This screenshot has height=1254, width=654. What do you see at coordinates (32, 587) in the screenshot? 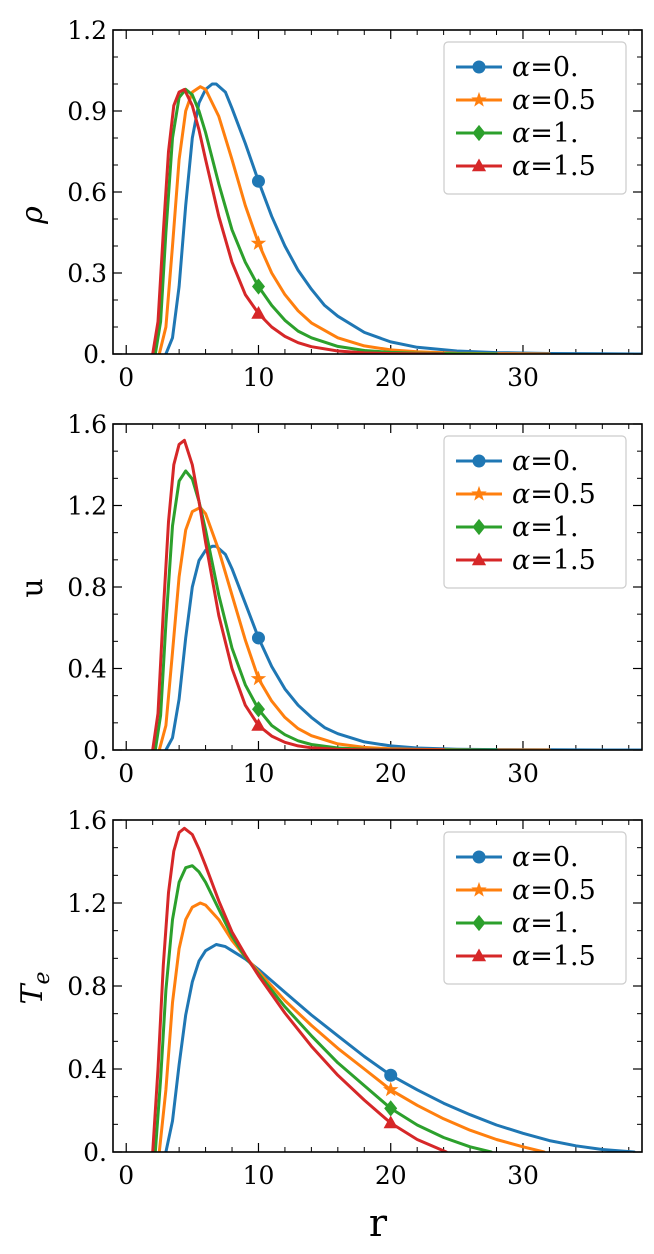
I see `y-axis-label: u` at bounding box center [32, 587].